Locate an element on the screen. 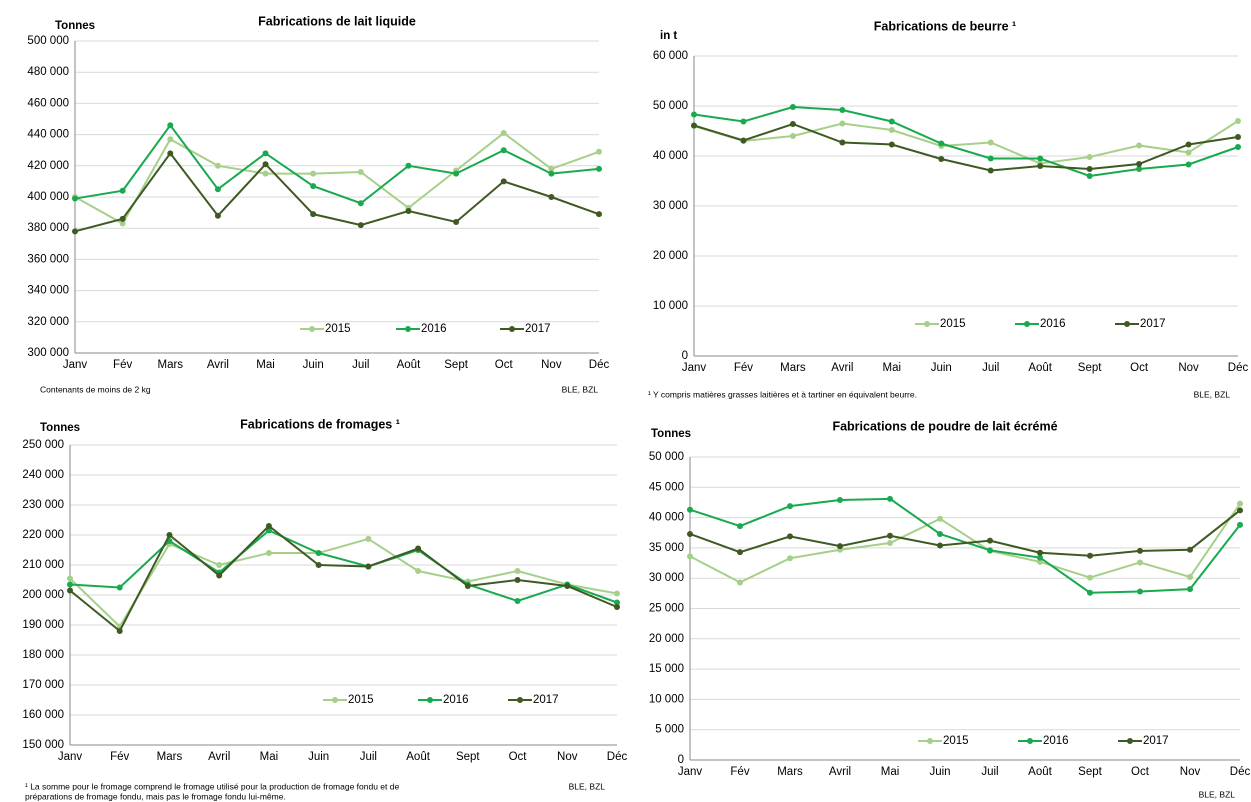 The width and height of the screenshot is (1251, 802). y-tick-label: 10 000 is located at coordinates (670, 306).